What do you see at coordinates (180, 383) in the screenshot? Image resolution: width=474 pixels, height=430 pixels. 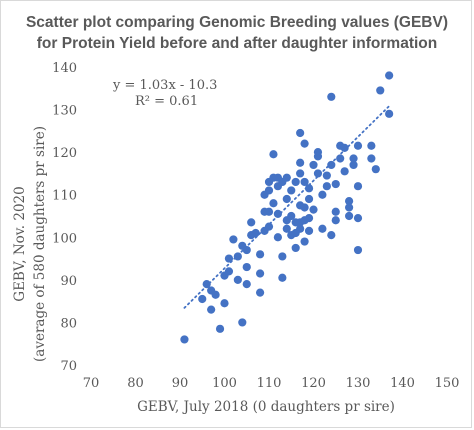 I see `x-tick-label: 90` at bounding box center [180, 383].